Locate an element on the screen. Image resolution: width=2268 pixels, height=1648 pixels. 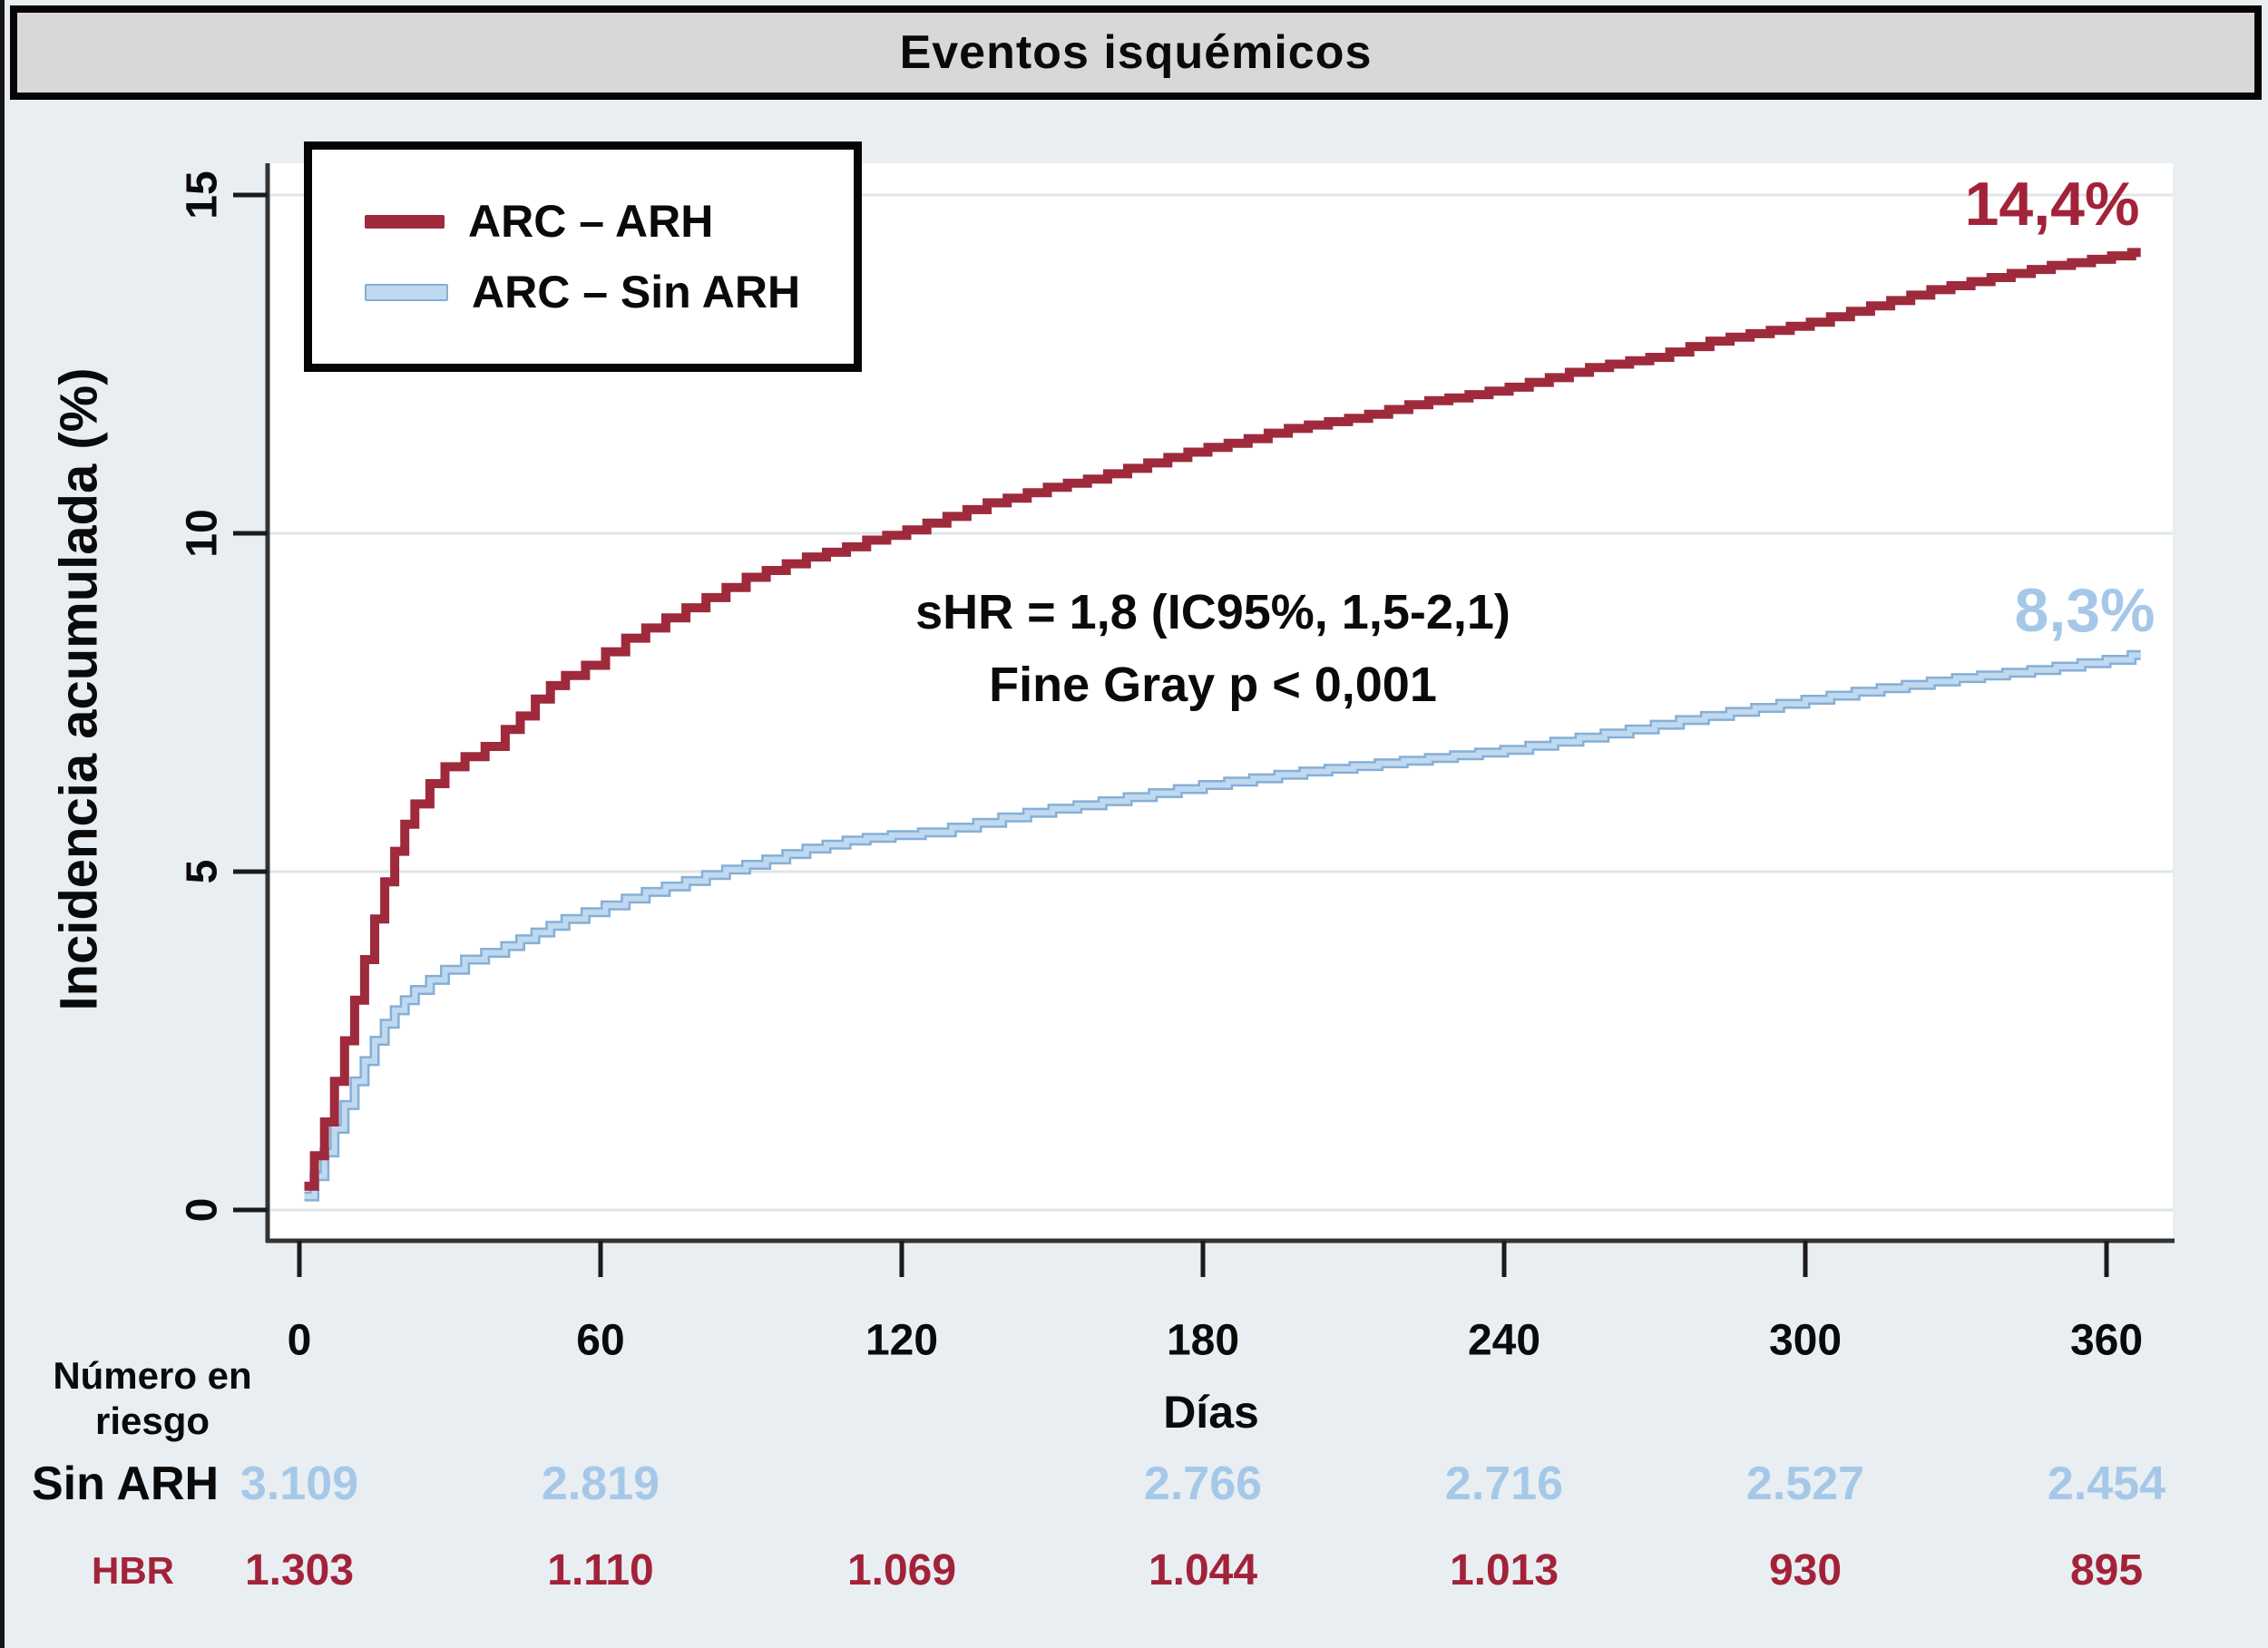
x-tick-label: 360 is located at coordinates (2107, 1340).